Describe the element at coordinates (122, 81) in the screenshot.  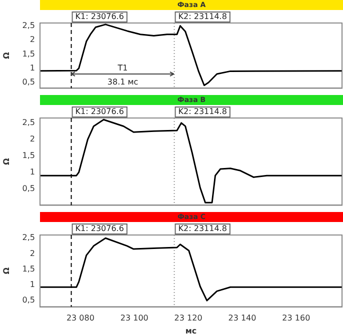
I see `annotation: 38.1 мс` at that location.